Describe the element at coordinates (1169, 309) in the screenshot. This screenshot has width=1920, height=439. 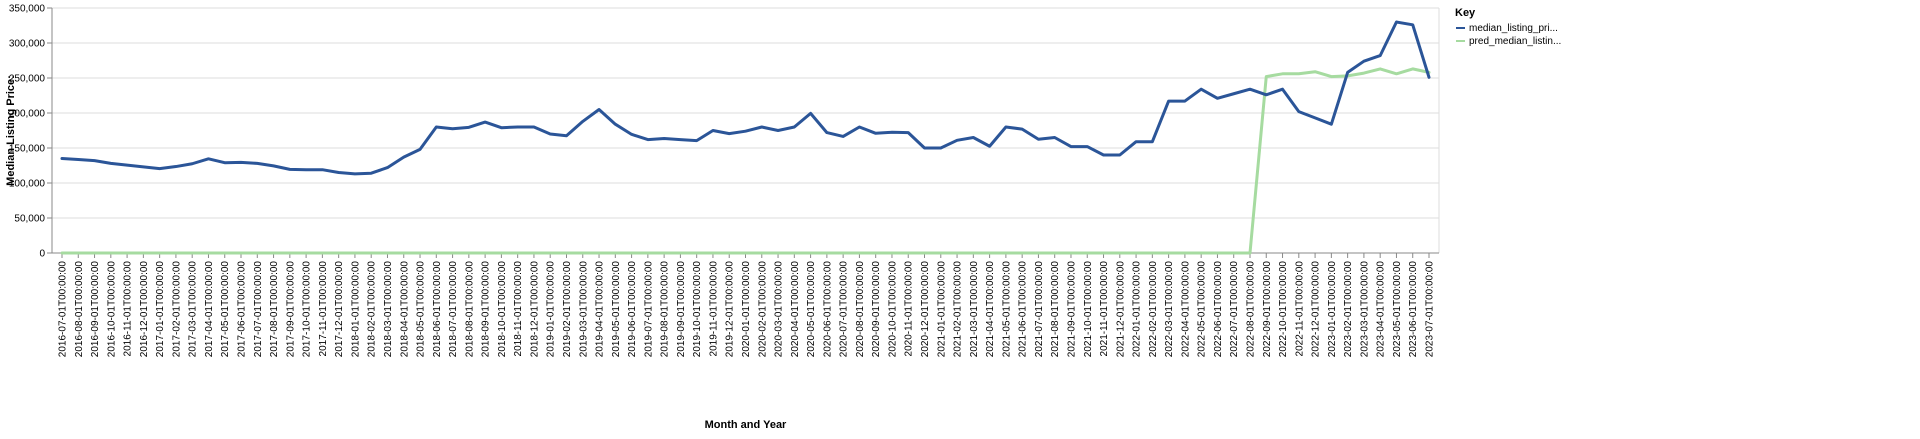
I see `x-tick-label: 2022-03-01T00:00:00` at that location.